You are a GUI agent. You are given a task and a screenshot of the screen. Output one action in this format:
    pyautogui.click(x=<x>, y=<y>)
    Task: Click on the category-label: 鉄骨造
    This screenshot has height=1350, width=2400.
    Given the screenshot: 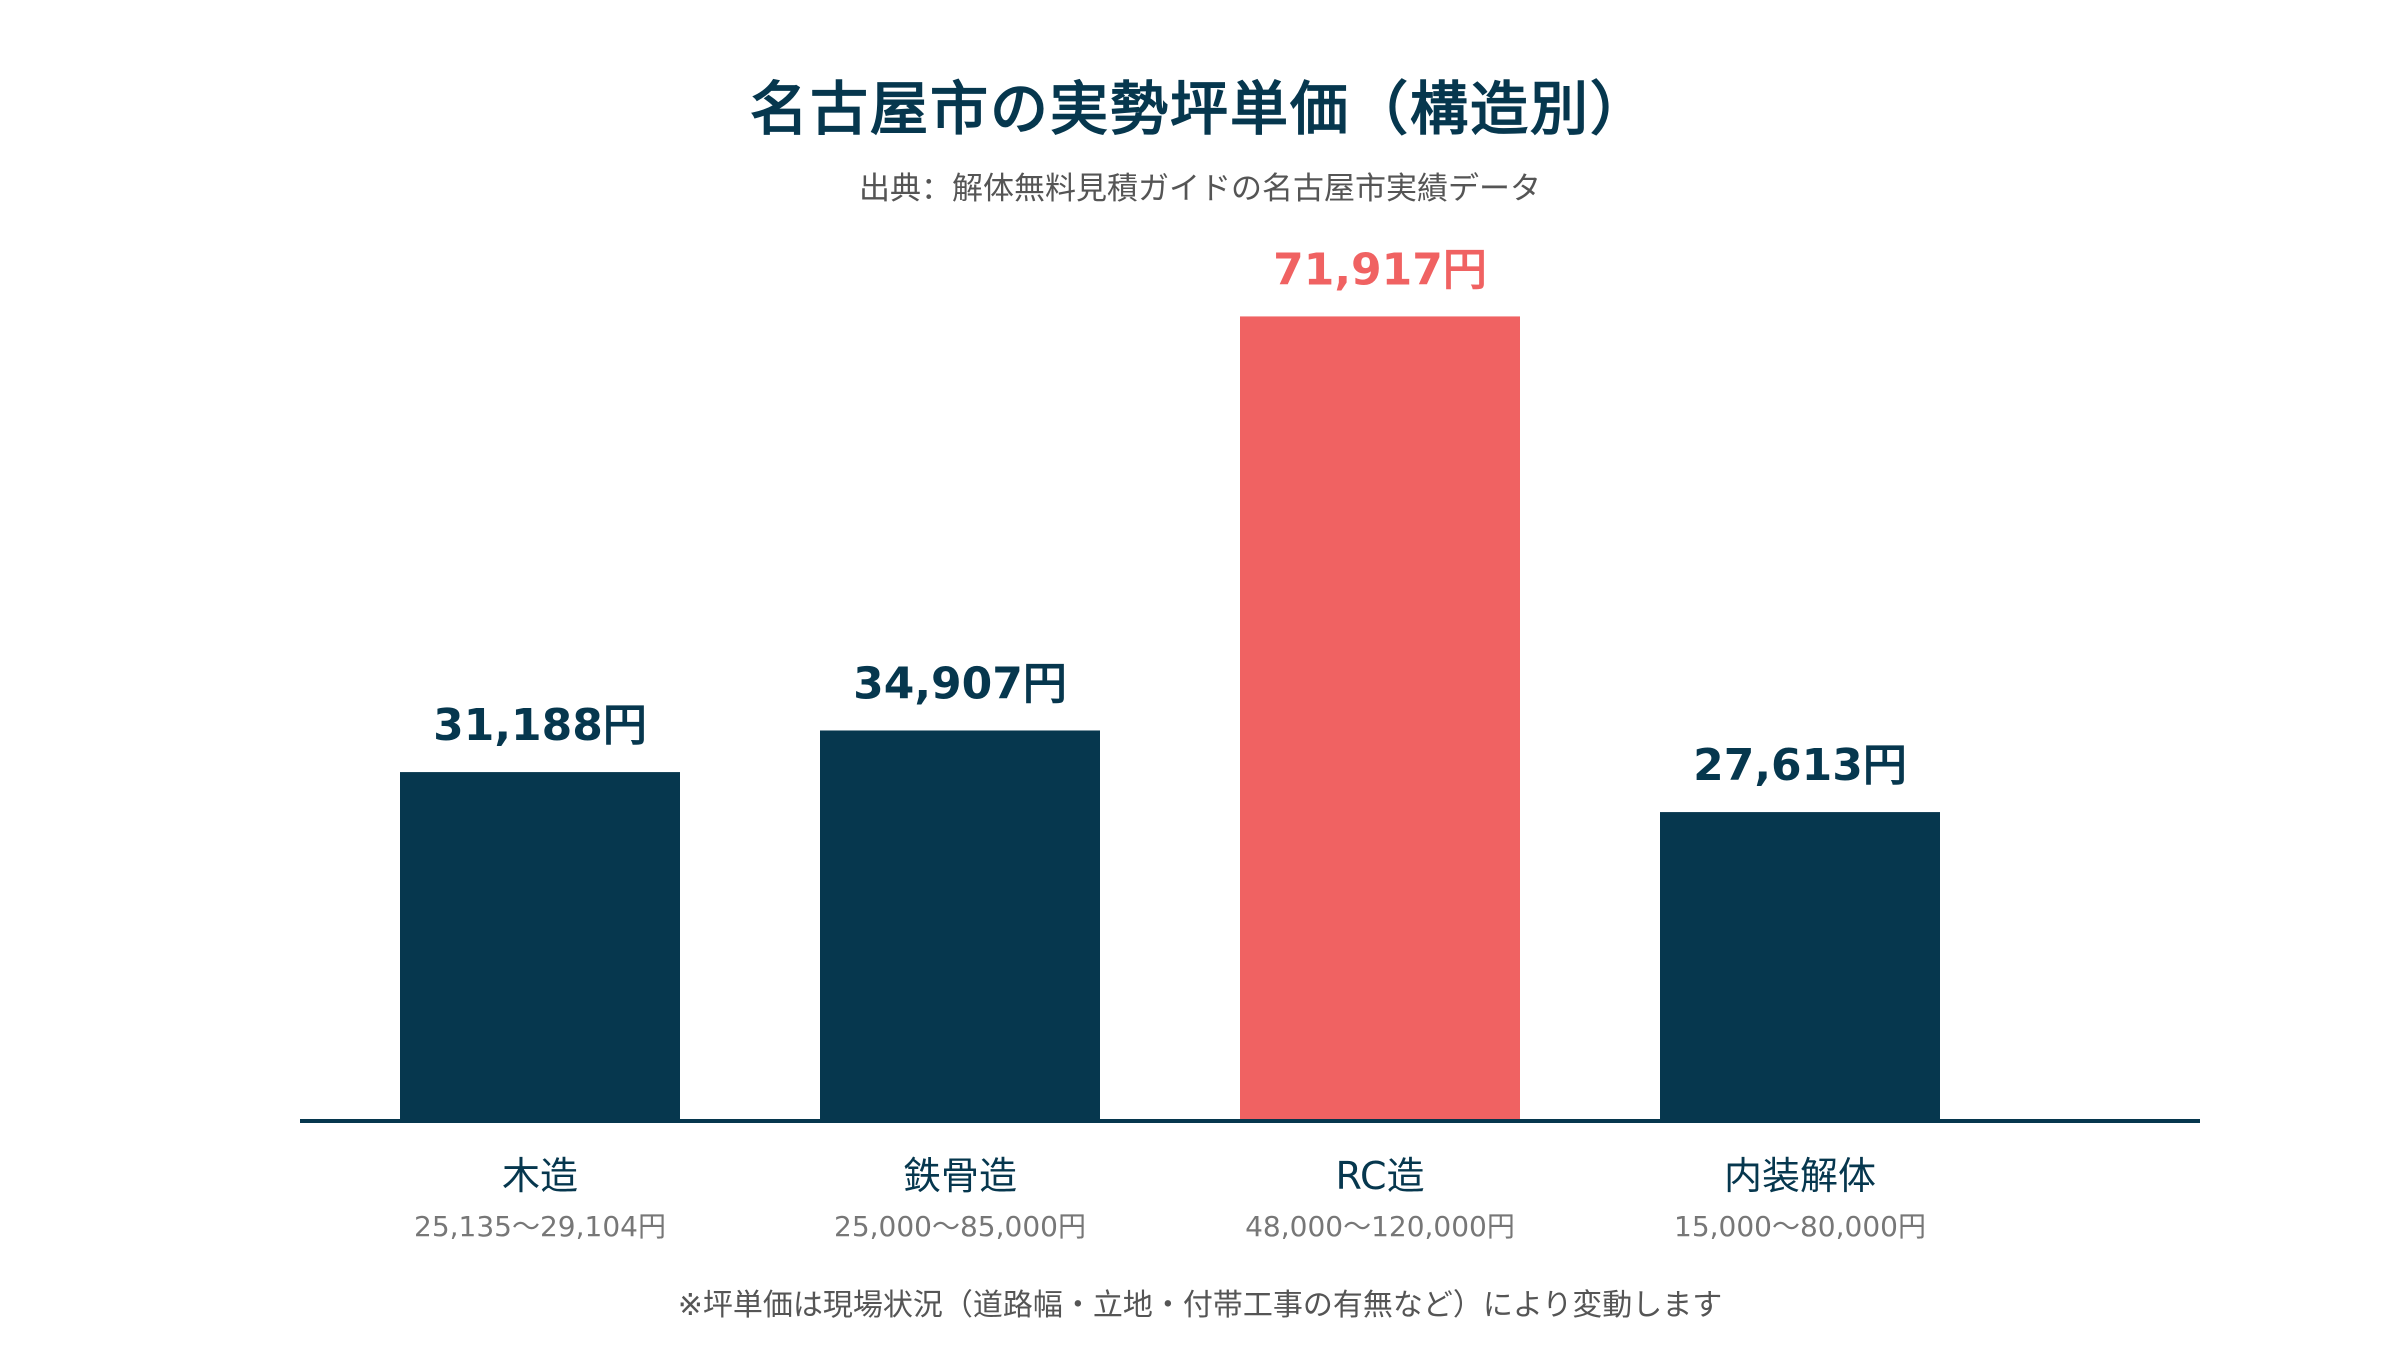 What is the action you would take?
    pyautogui.click(x=960, y=1176)
    